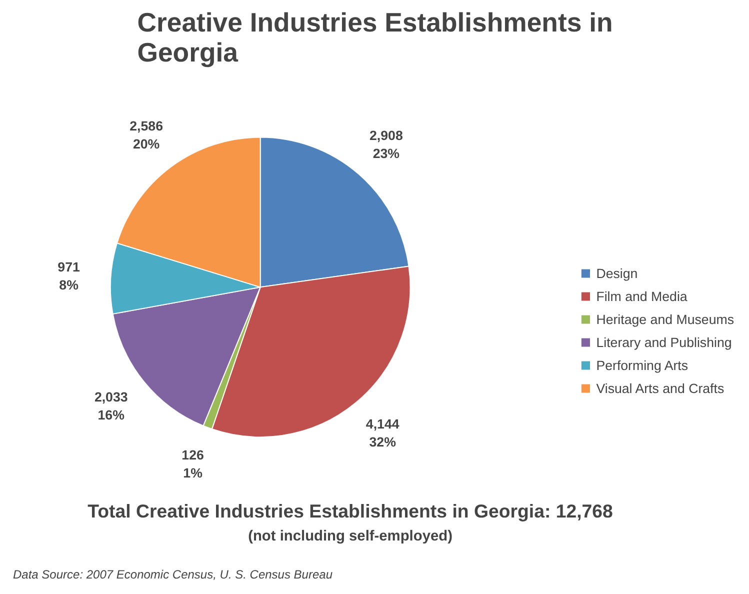  Describe the element at coordinates (664, 342) in the screenshot. I see `legend-label: Literary and Publishing` at that location.